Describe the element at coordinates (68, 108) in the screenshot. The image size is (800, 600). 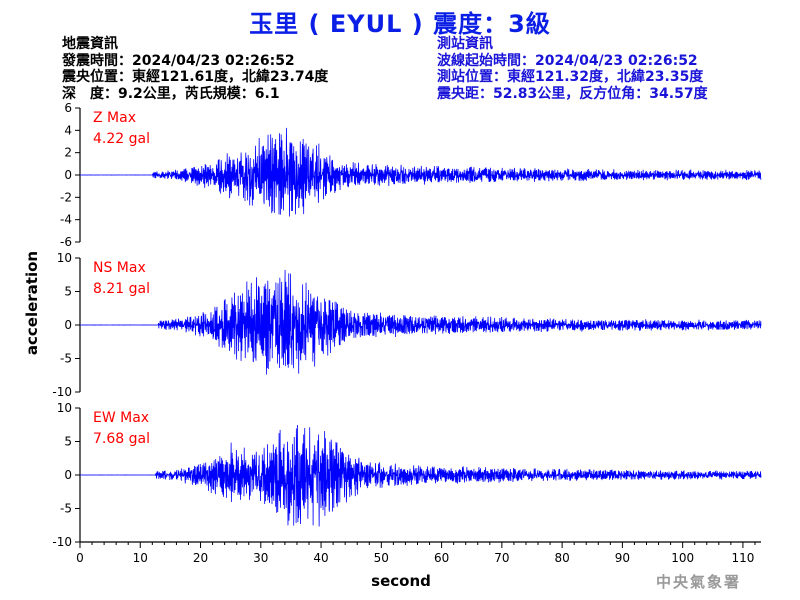
I see `y-tick-label: 6` at that location.